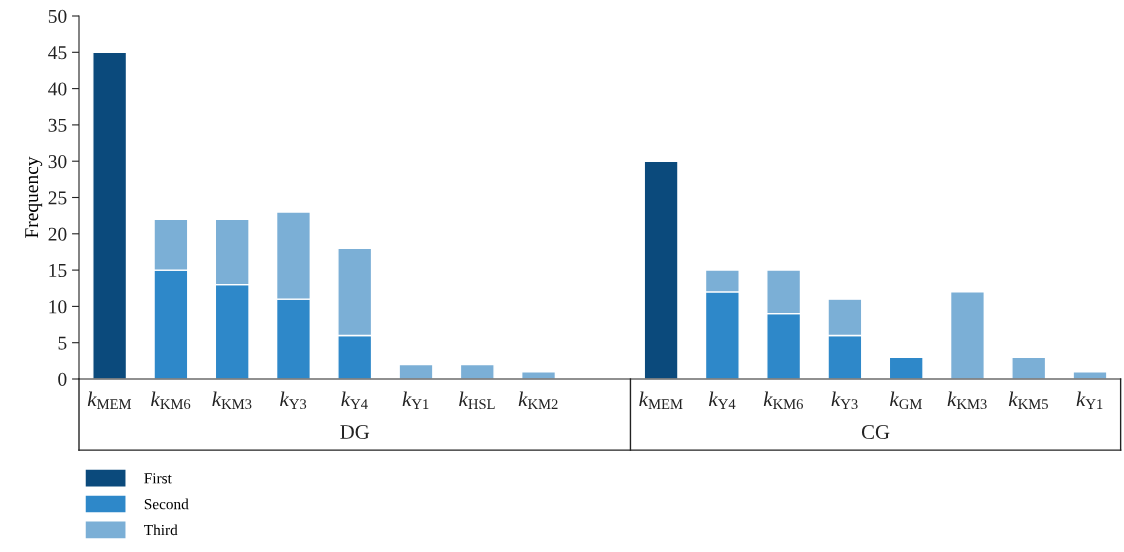 This screenshot has height=552, width=1124. Describe the element at coordinates (57, 125) in the screenshot. I see `y-tick-label: 35` at that location.